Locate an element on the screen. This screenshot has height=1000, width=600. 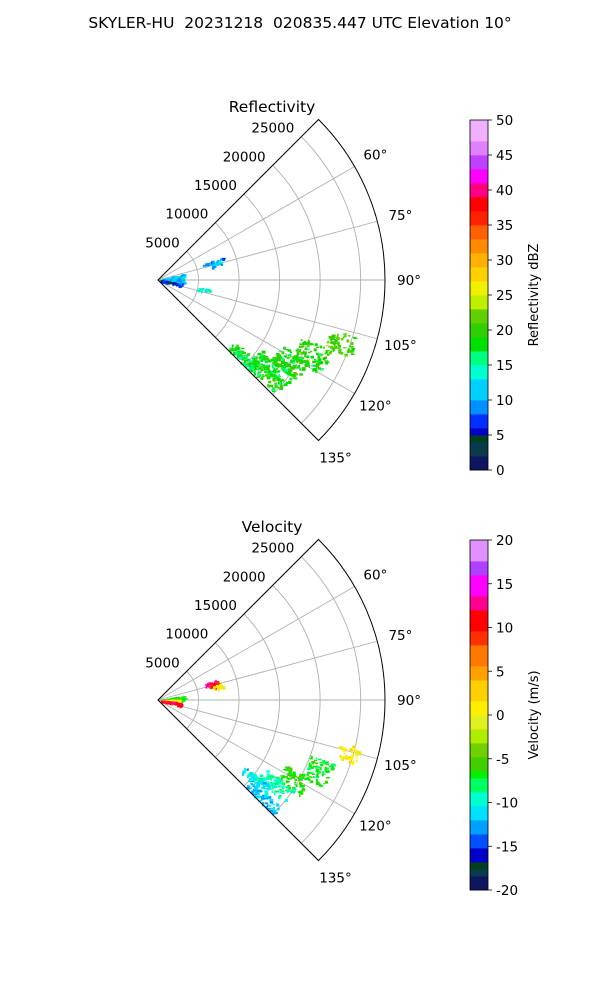
radial-tick-label: 20000 is located at coordinates (244, 157).